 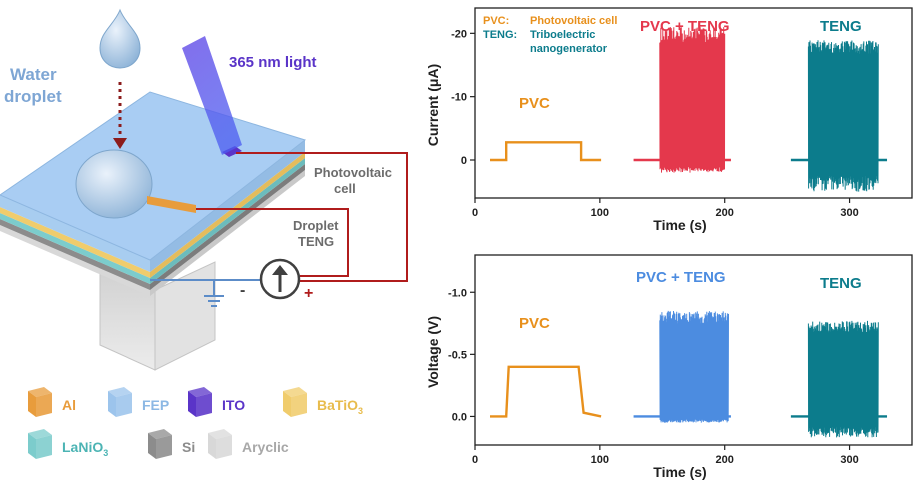 What do you see at coordinates (273, 62) in the screenshot?
I see `light-label: 365 nm light` at bounding box center [273, 62].